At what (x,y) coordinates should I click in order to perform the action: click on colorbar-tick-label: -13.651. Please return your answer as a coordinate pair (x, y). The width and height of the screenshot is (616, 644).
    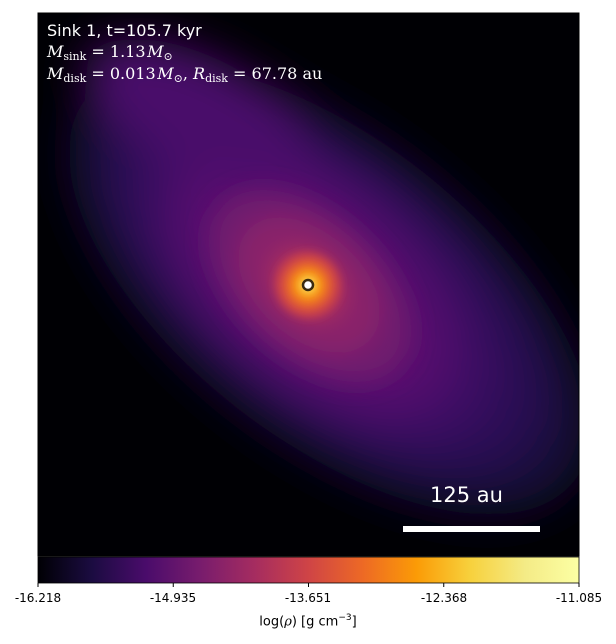
    Looking at the image, I should click on (308, 598).